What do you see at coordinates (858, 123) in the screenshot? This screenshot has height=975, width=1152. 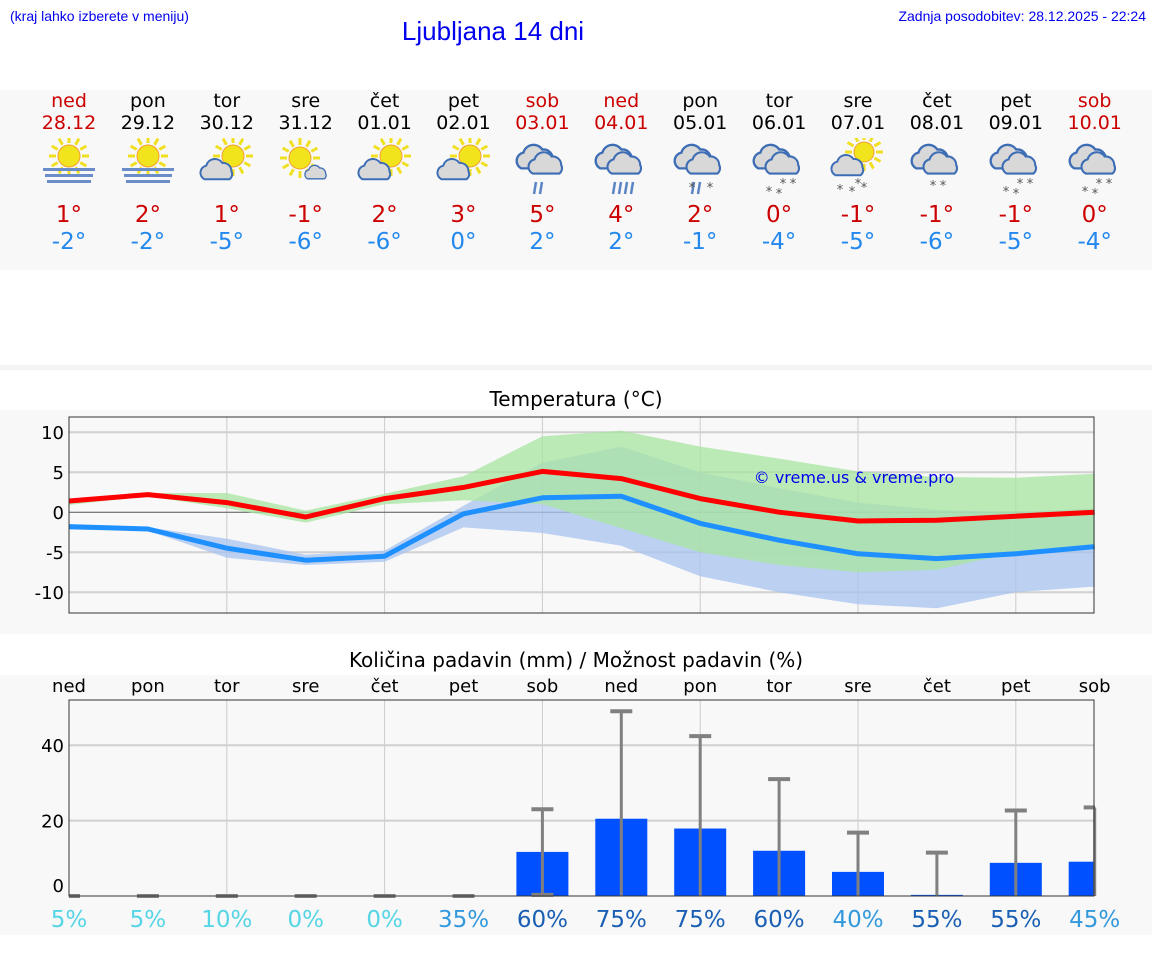 I see `day-date: 07.01` at bounding box center [858, 123].